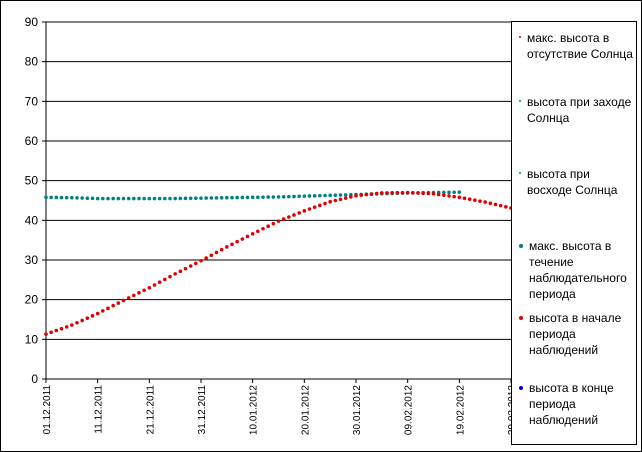  Describe the element at coordinates (575, 46) in the screenshot. I see `legend-entry-max-no-sun: макс. высота в отсутствие Солнца` at that location.